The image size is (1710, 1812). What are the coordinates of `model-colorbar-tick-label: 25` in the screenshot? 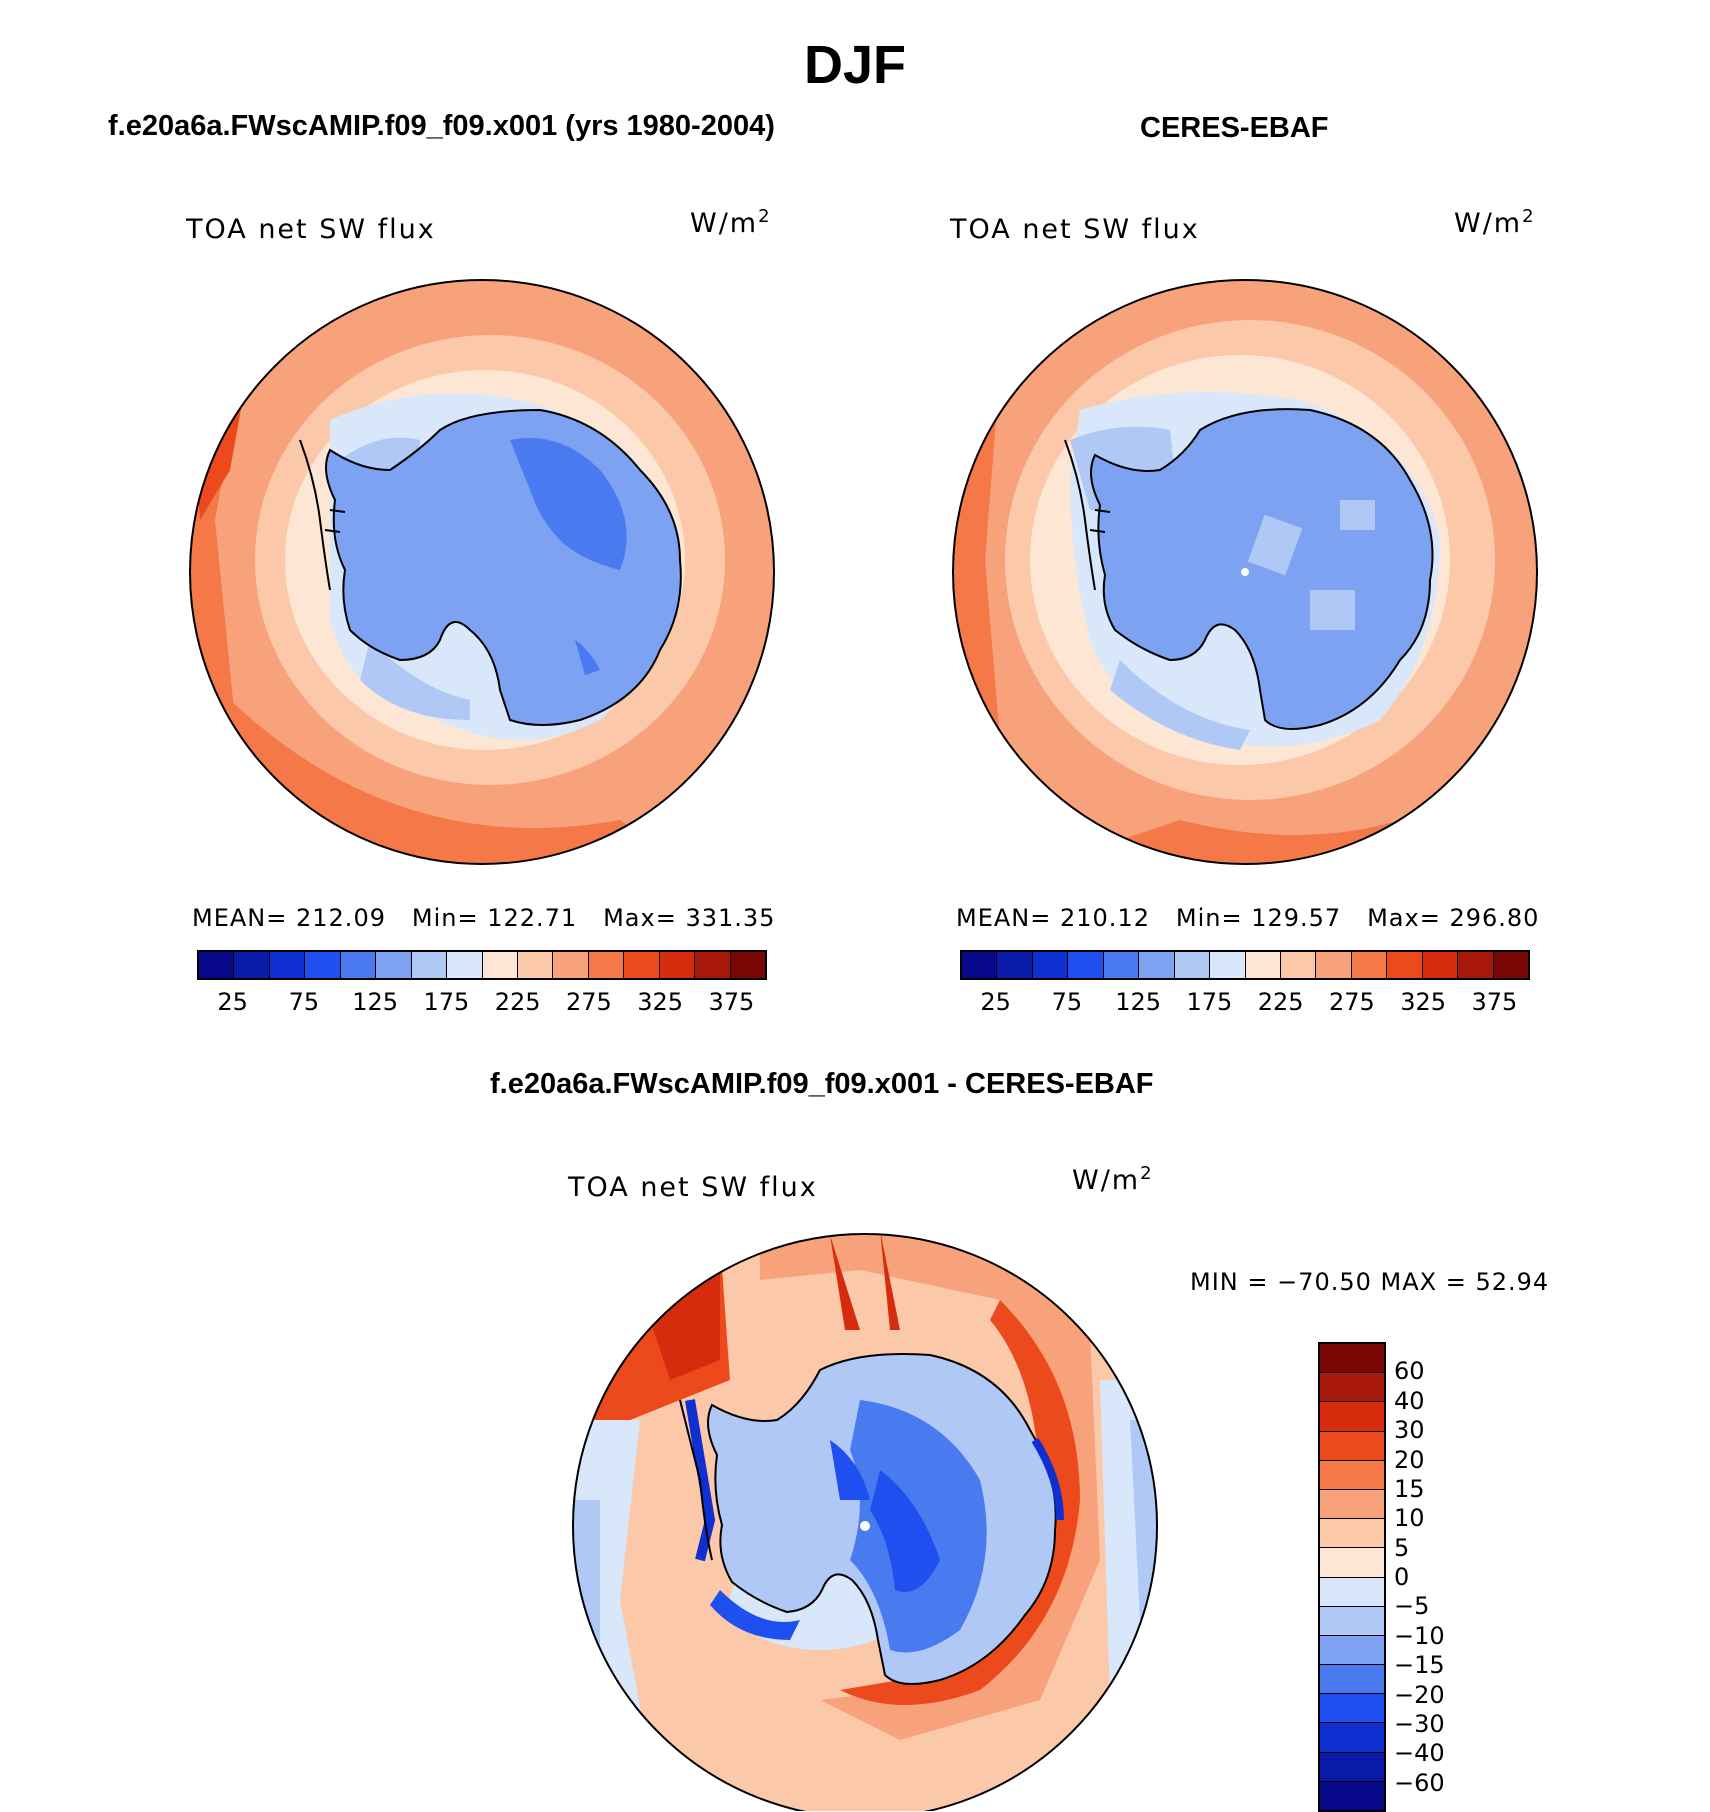 It's located at (232, 1002).